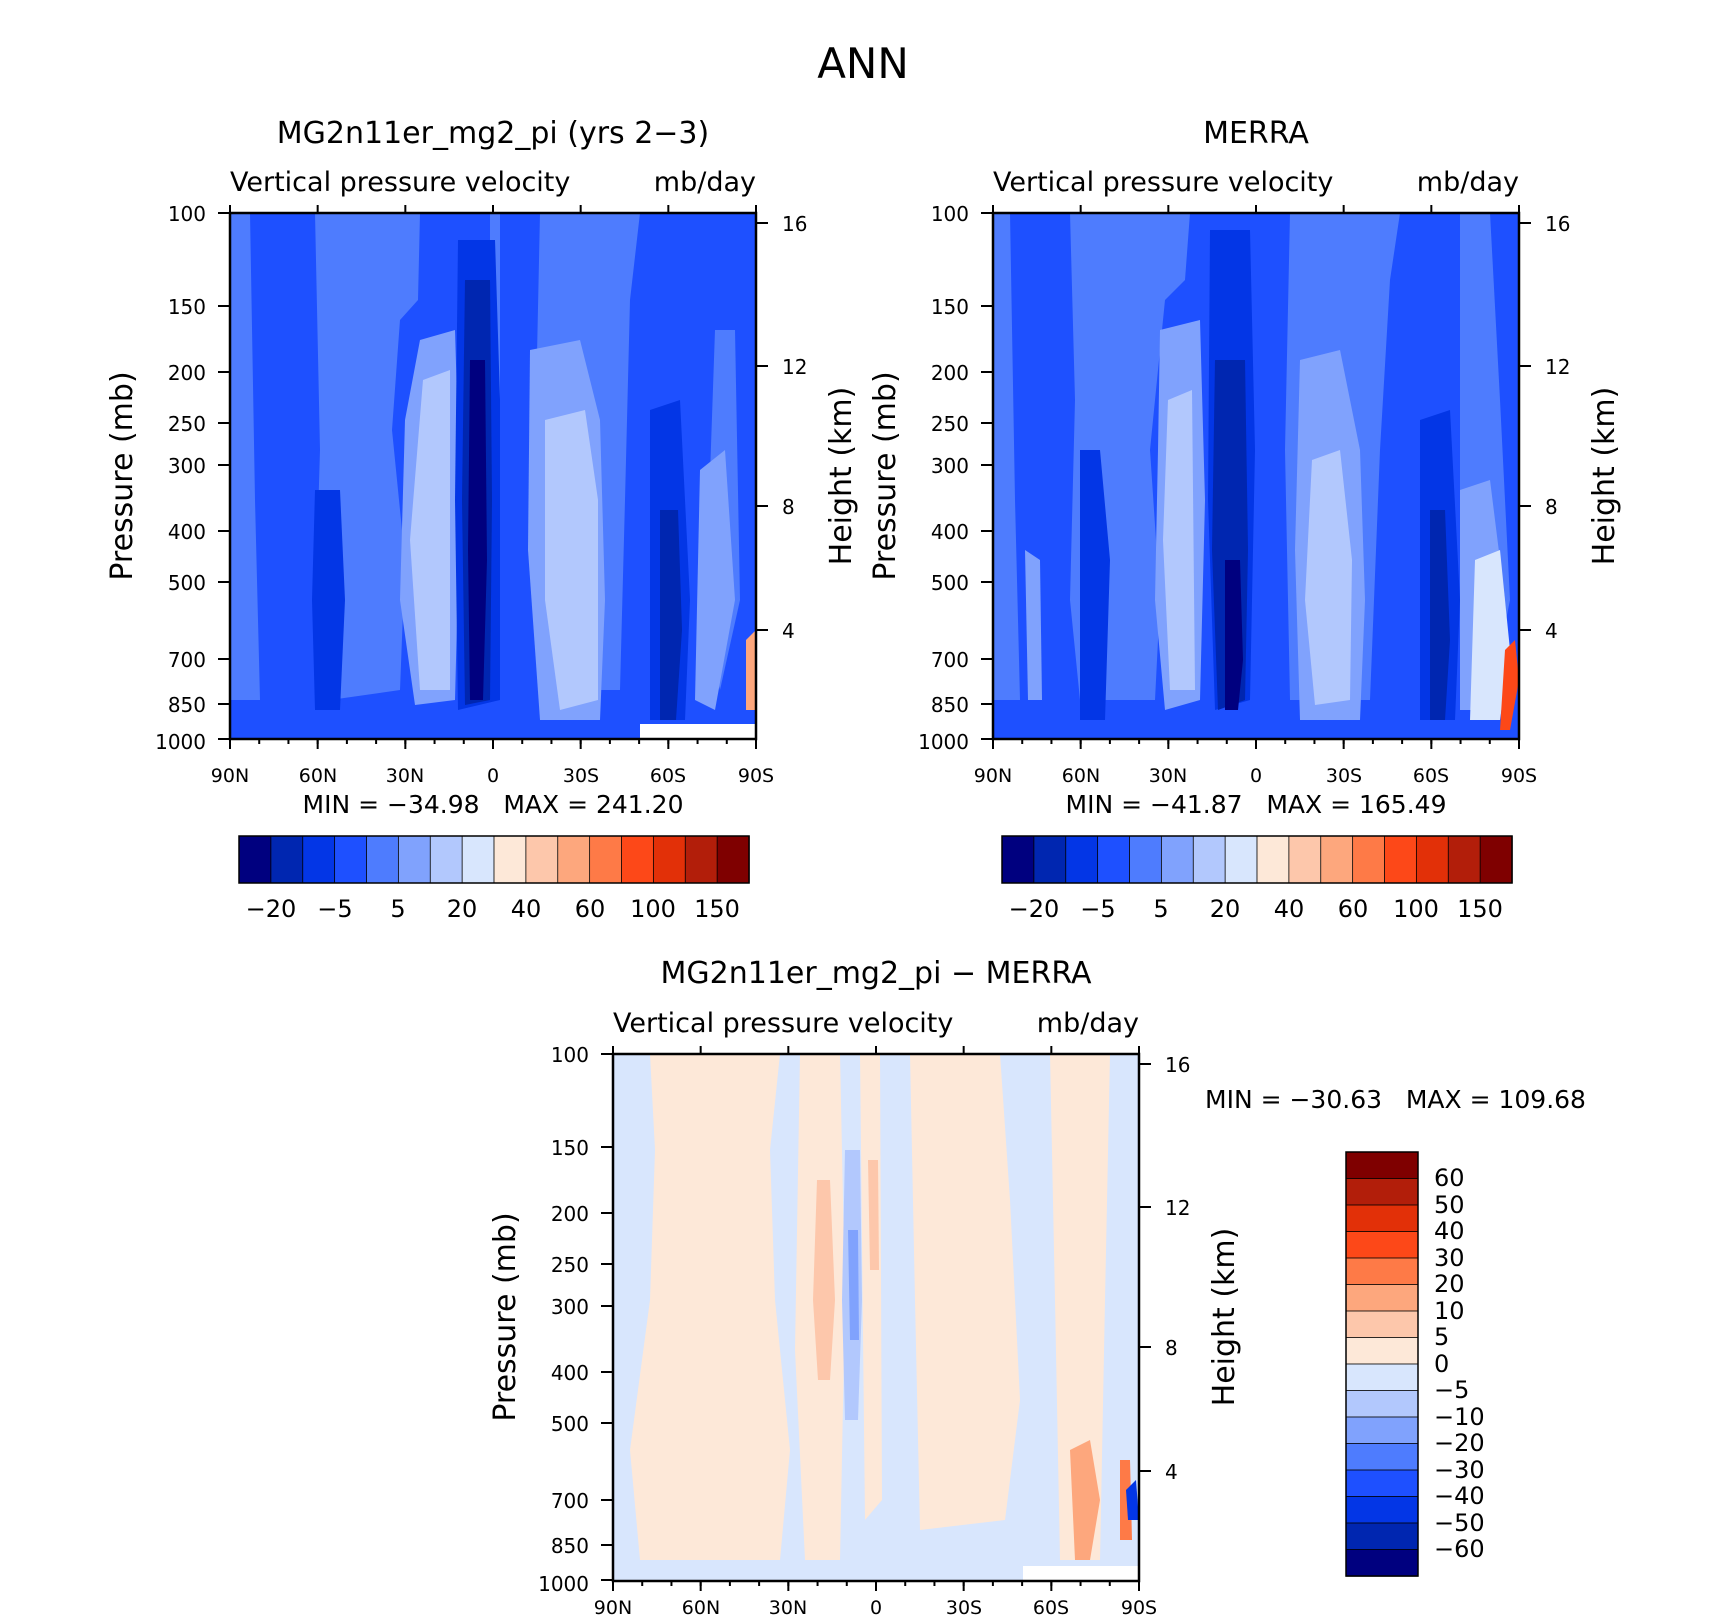 This screenshot has height=1616, width=1710. I want to click on missing-data-patch, so click(698, 731).